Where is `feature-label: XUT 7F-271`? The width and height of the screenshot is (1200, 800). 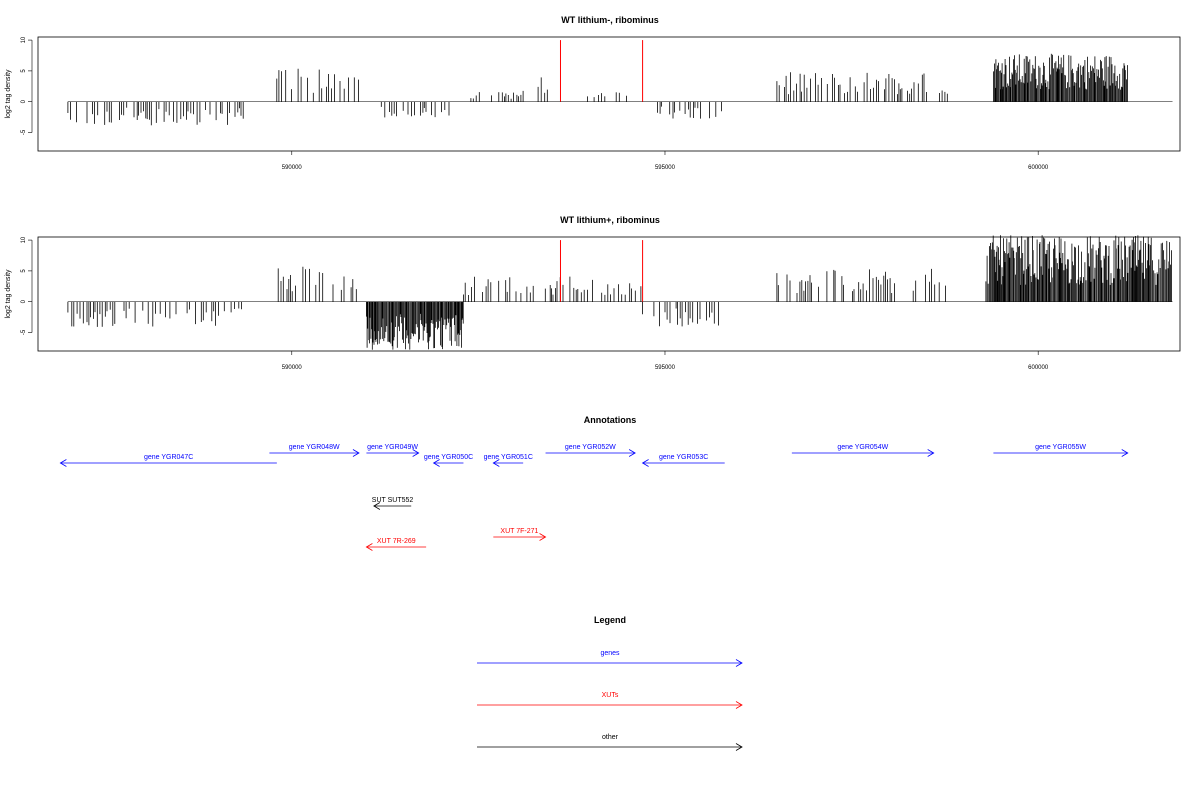
feature-label: XUT 7F-271 is located at coordinates (519, 531).